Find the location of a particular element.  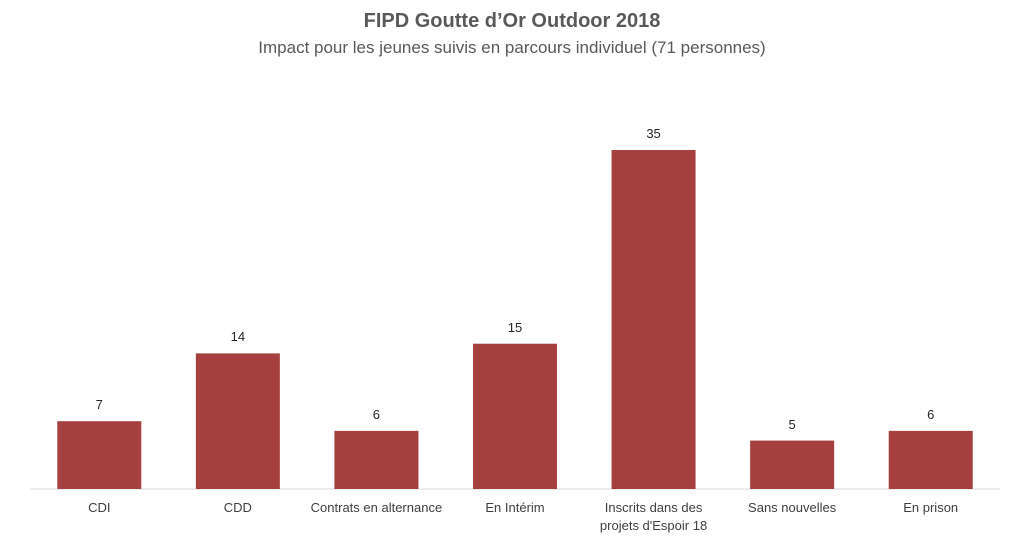

chart-title: FIPD Goutte d’Or Outdoor 2018 is located at coordinates (512, 21).